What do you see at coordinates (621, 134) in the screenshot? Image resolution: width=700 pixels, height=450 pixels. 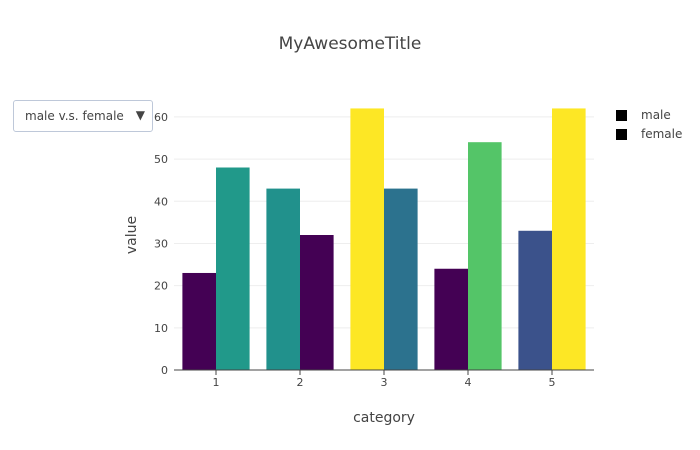 I see `legend-swatch-female` at bounding box center [621, 134].